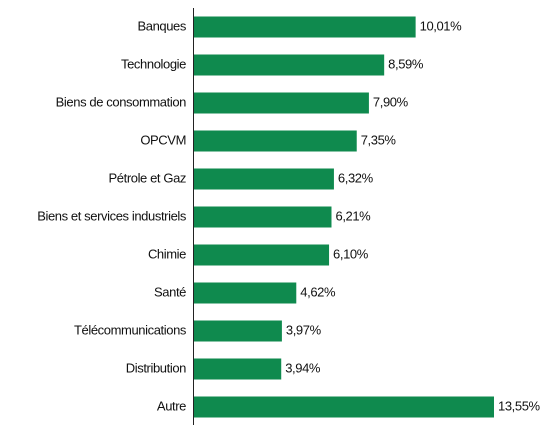 This screenshot has width=547, height=425. What do you see at coordinates (170, 291) in the screenshot?
I see `category-label: Santé` at bounding box center [170, 291].